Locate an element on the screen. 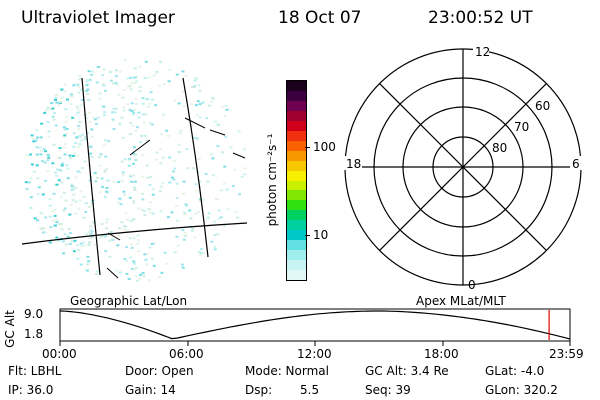  longitude-line-east is located at coordinates (195, 167).